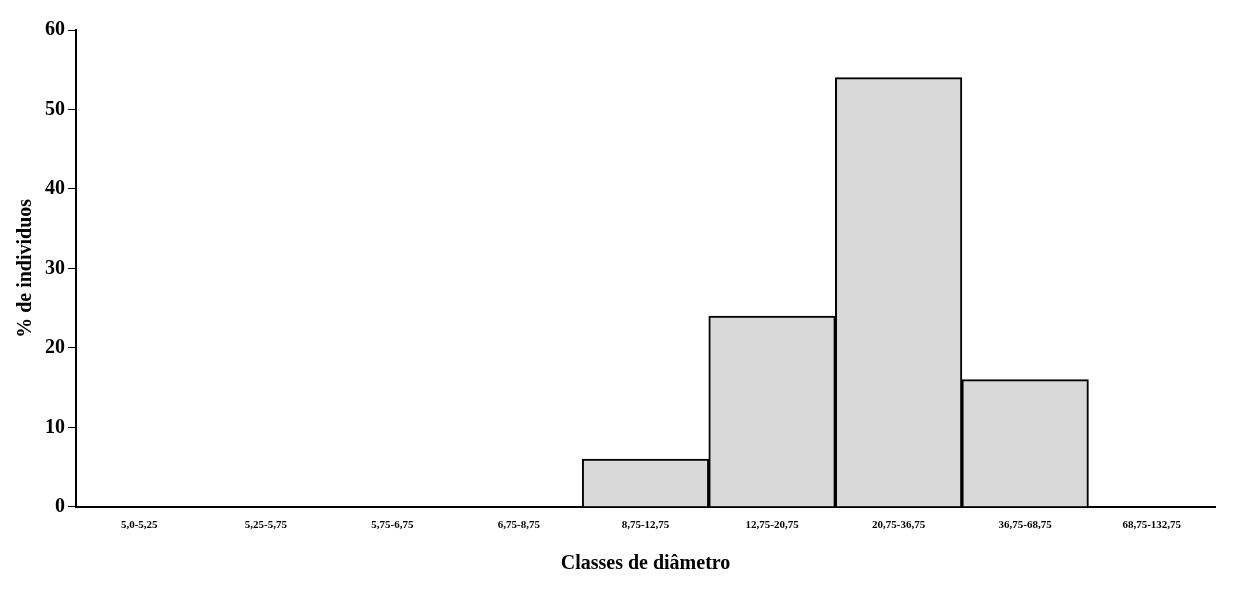 Image resolution: width=1235 pixels, height=590 pixels. What do you see at coordinates (55, 346) in the screenshot?
I see `y-tick-label: 20` at bounding box center [55, 346].